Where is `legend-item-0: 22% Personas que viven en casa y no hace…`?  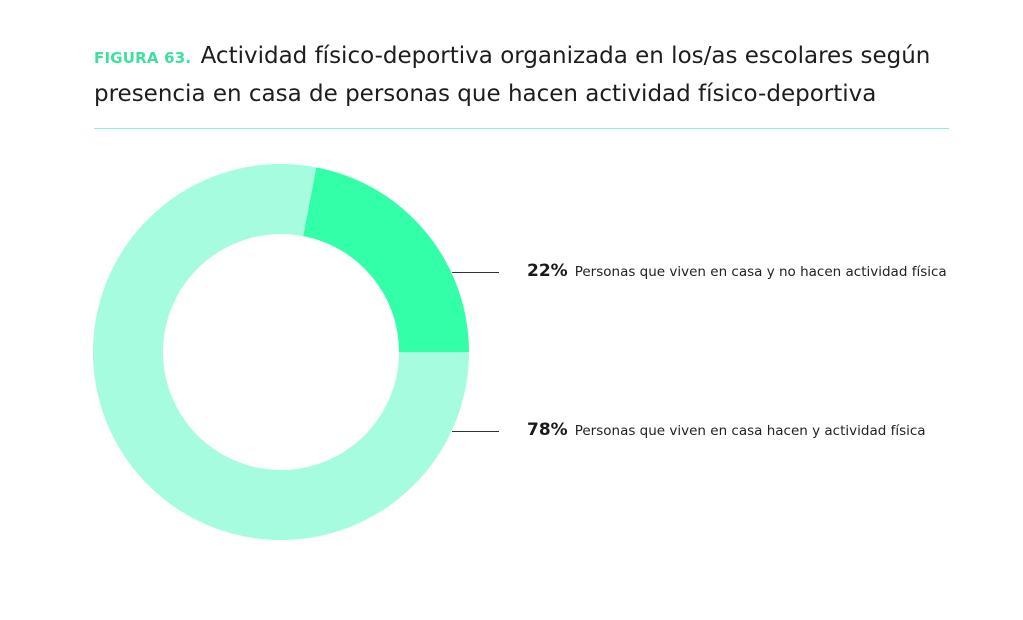 legend-item-0: 22% Personas que viven en casa y no hace… is located at coordinates (737, 271).